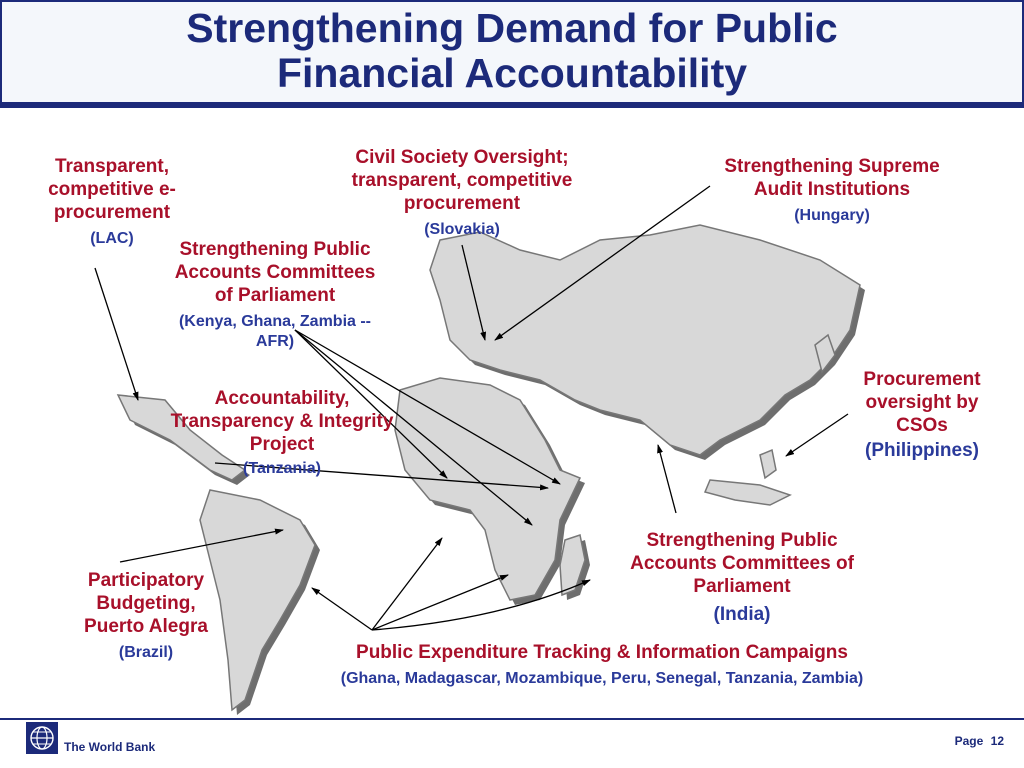 This screenshot has height=768, width=1024. What do you see at coordinates (275, 272) in the screenshot?
I see `pac-afr-line-2: Accounts Committees` at bounding box center [275, 272].